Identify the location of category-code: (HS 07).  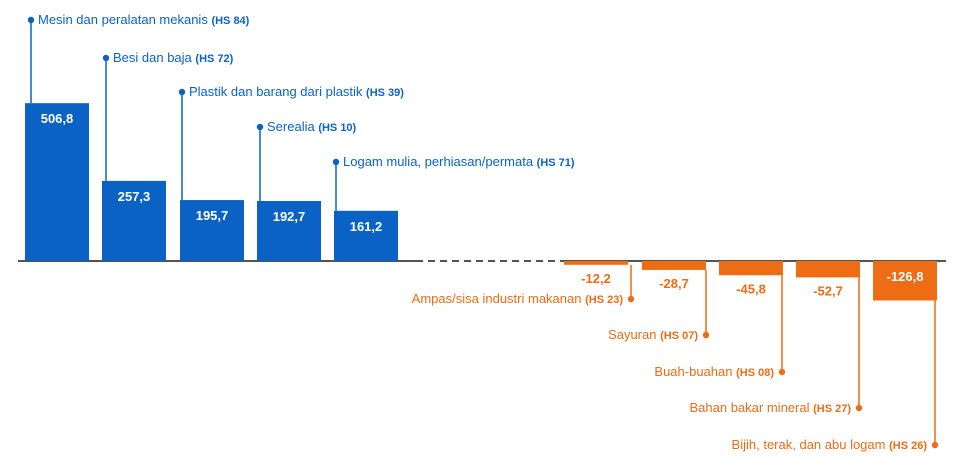
(679, 336).